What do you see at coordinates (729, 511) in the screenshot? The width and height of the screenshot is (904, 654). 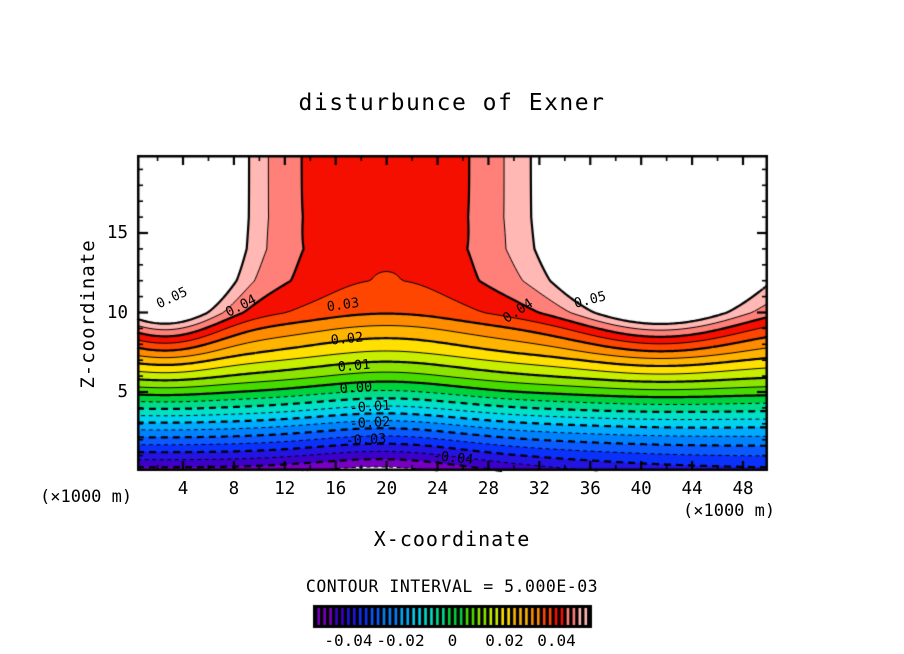 I see `x-unit-right-label: (×1000 m)` at bounding box center [729, 511].